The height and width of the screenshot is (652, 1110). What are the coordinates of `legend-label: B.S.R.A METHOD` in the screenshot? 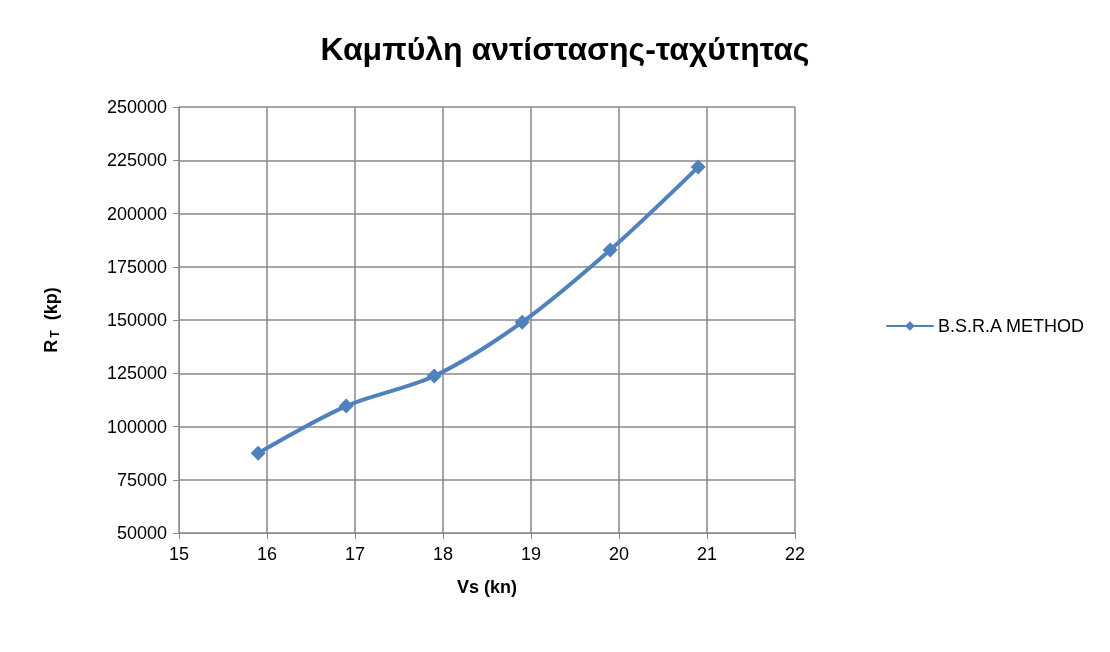 It's located at (1011, 326).